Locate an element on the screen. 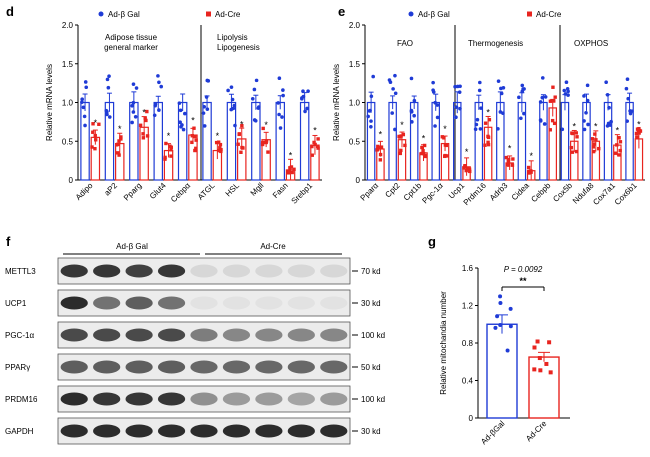 The width and height of the screenshot is (650, 457). x-tick-label: aP2 is located at coordinates (111, 189).